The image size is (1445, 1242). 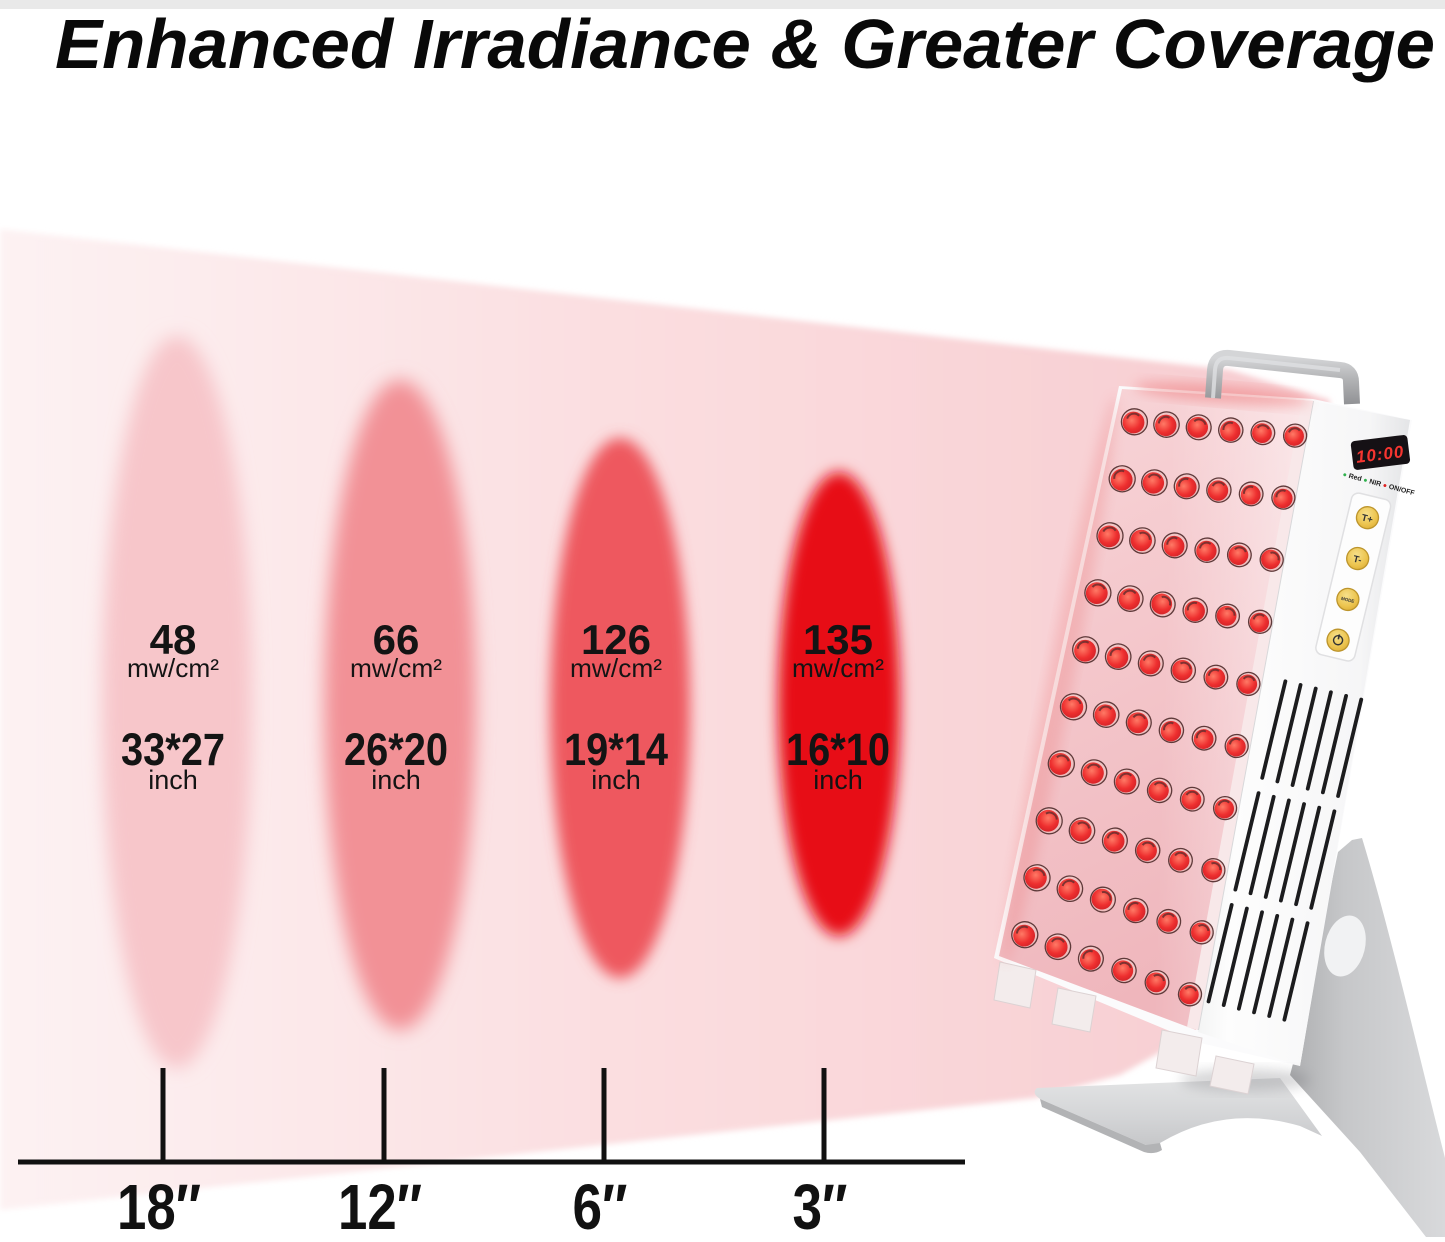 What do you see at coordinates (1348, 600) in the screenshot?
I see `svg-text: MODE` at bounding box center [1348, 600].